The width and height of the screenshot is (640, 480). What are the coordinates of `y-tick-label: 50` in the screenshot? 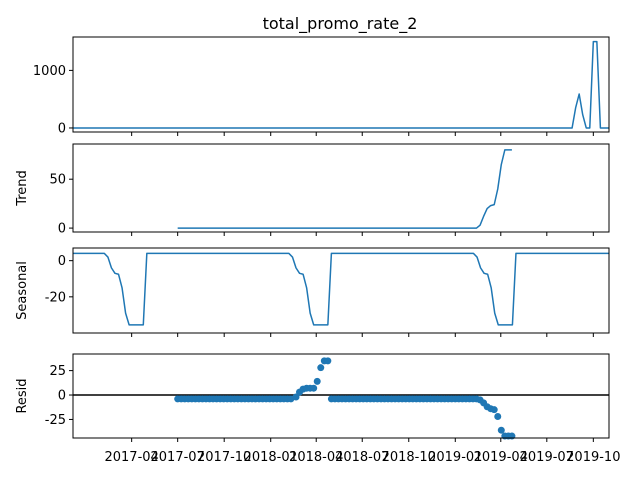 It's located at (57, 180).